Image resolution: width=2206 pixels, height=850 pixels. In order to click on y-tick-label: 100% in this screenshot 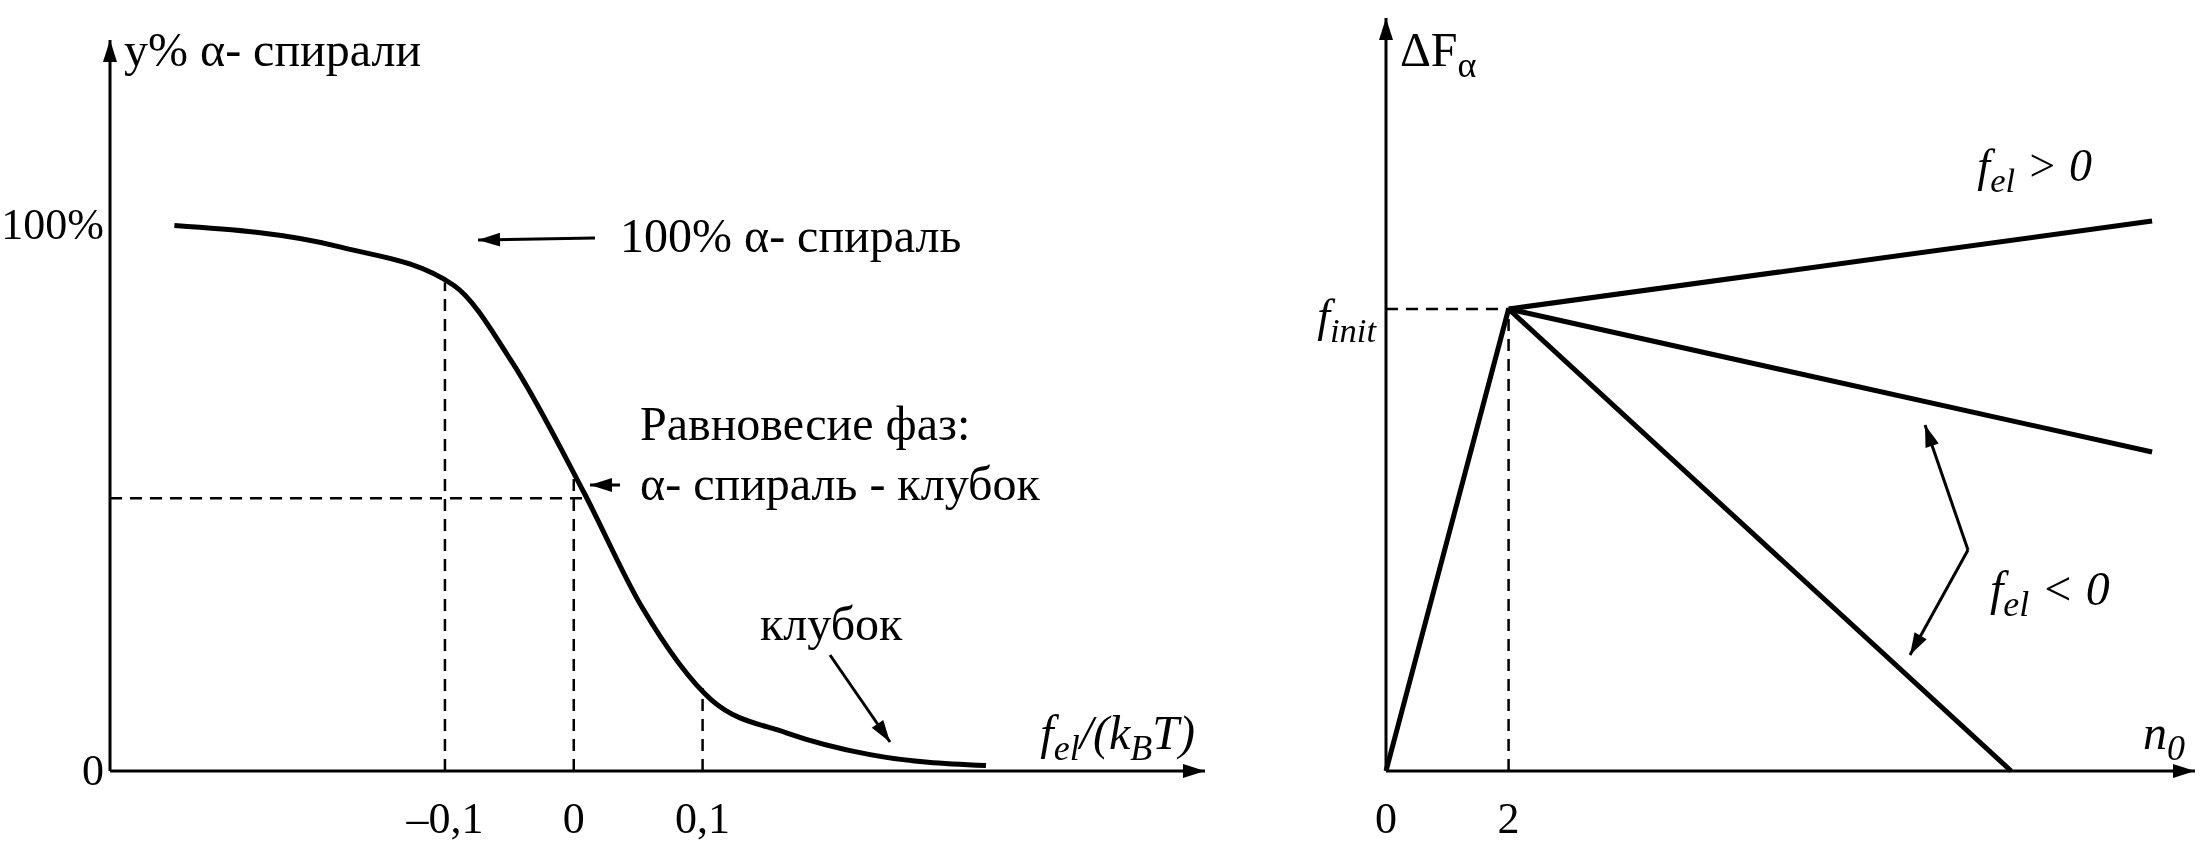, I will do `click(52, 225)`.